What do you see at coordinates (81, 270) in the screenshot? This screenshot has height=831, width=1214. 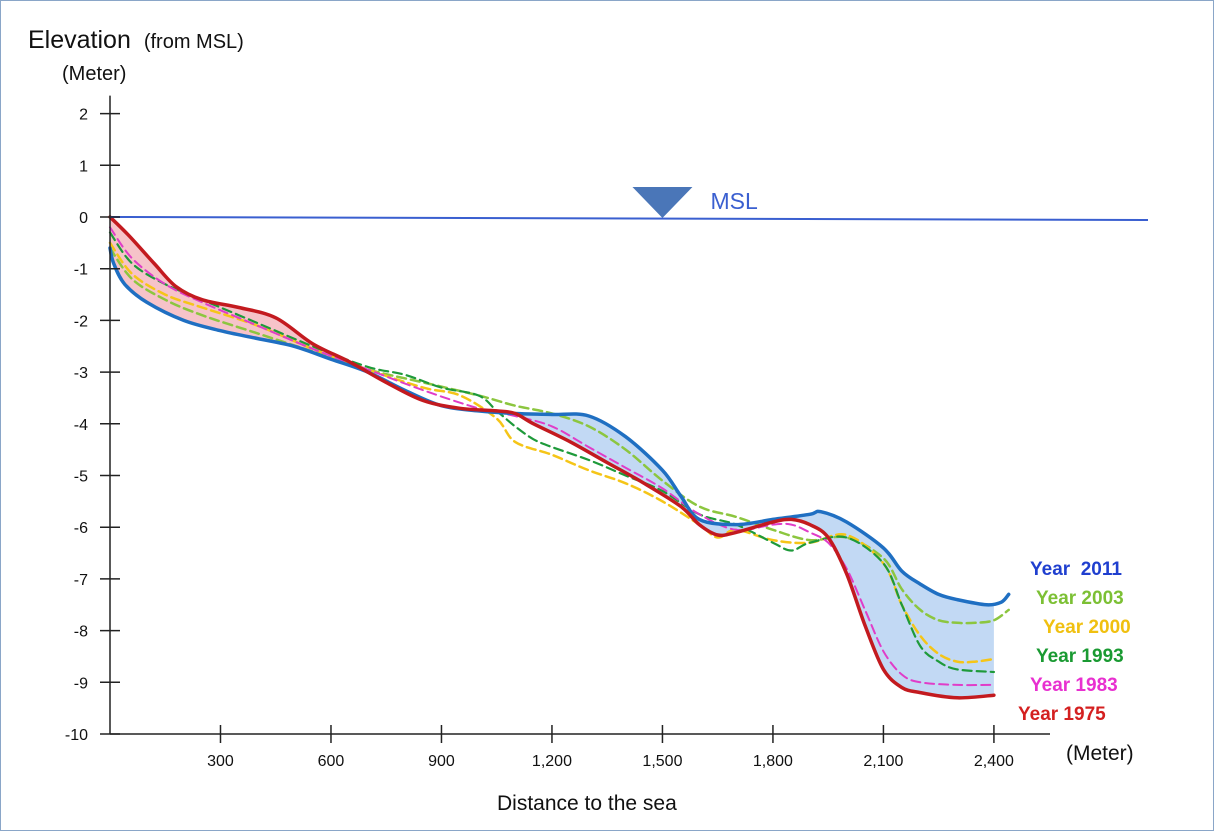 I see `y-tick-label: -1` at bounding box center [81, 270].